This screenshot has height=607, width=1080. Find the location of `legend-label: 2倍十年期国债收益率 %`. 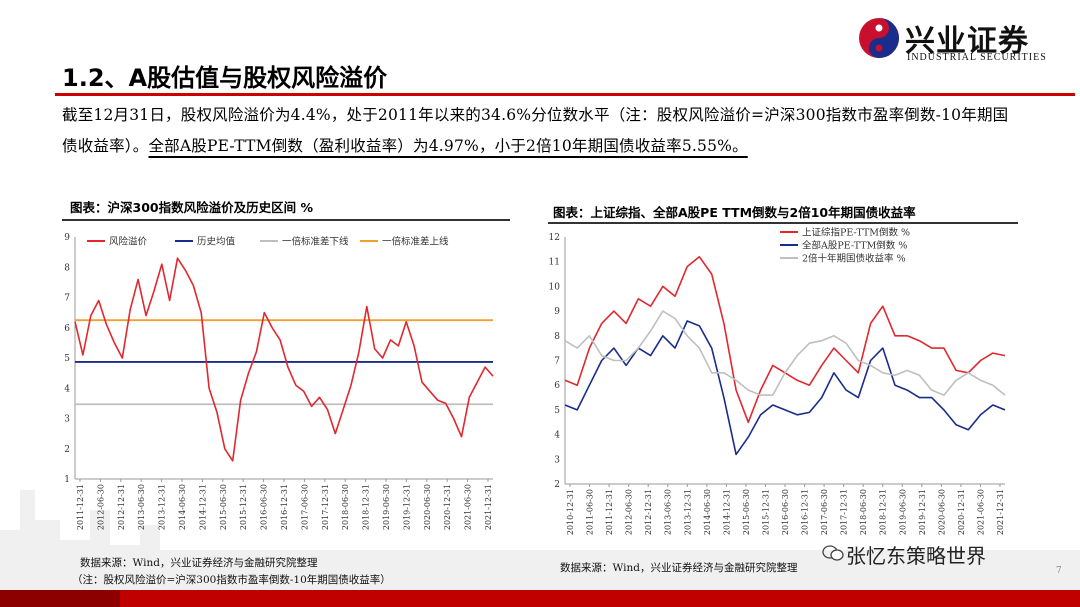

legend-label: 2倍十年期国债收益率 % is located at coordinates (854, 259).